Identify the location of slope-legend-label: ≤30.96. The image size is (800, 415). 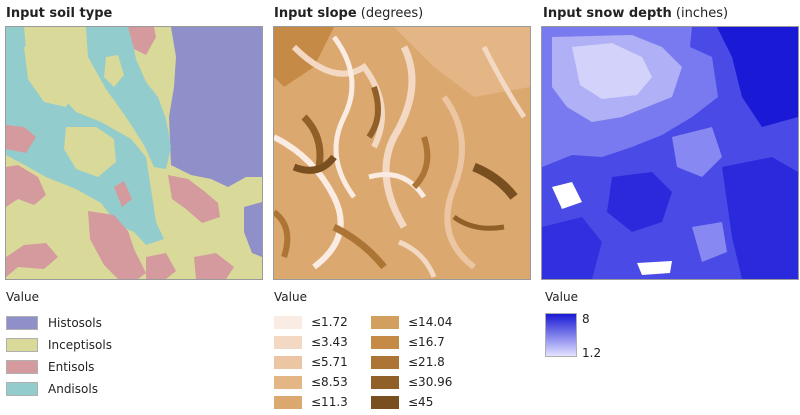
(430, 382).